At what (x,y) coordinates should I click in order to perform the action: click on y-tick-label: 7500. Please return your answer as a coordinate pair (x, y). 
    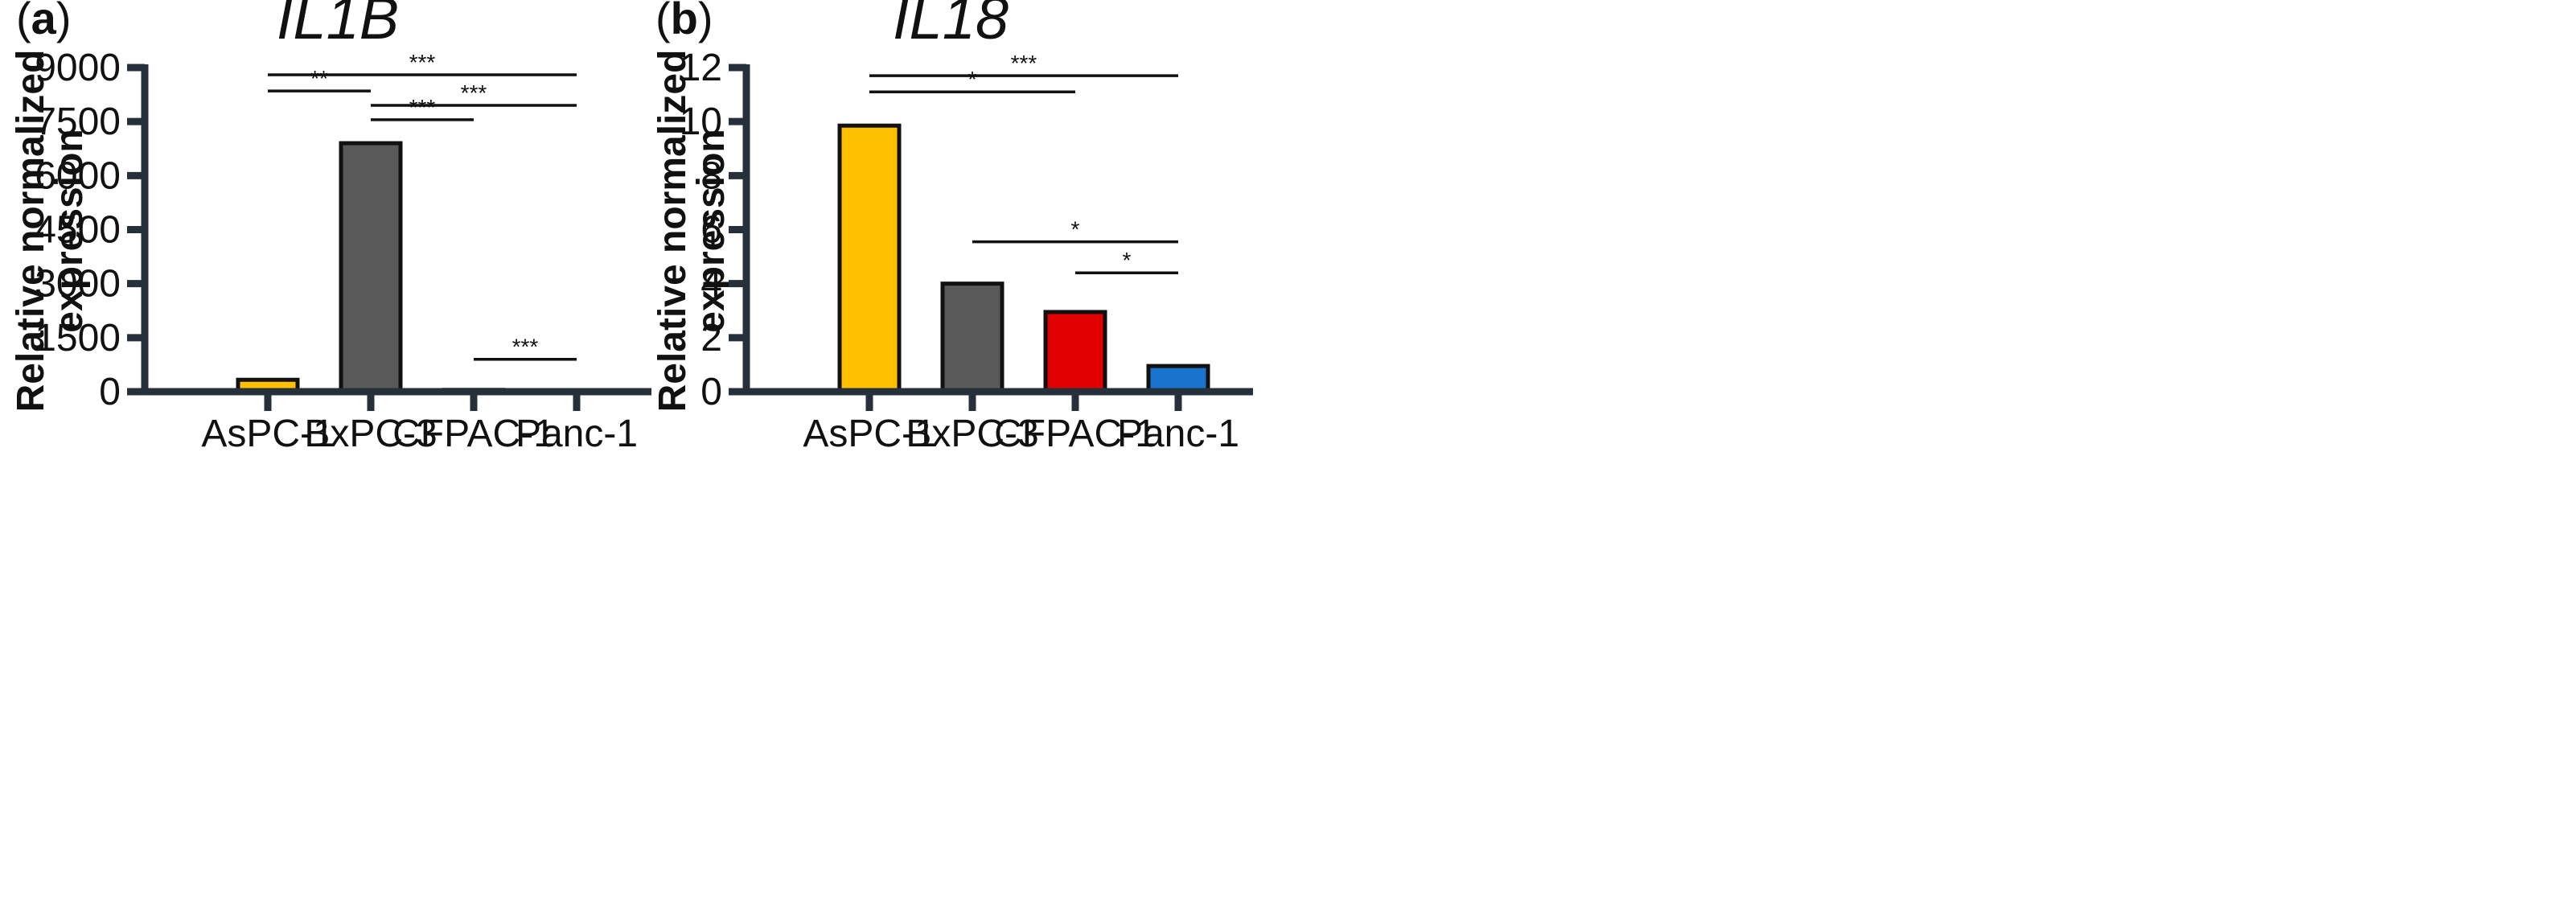
    Looking at the image, I should click on (78, 122).